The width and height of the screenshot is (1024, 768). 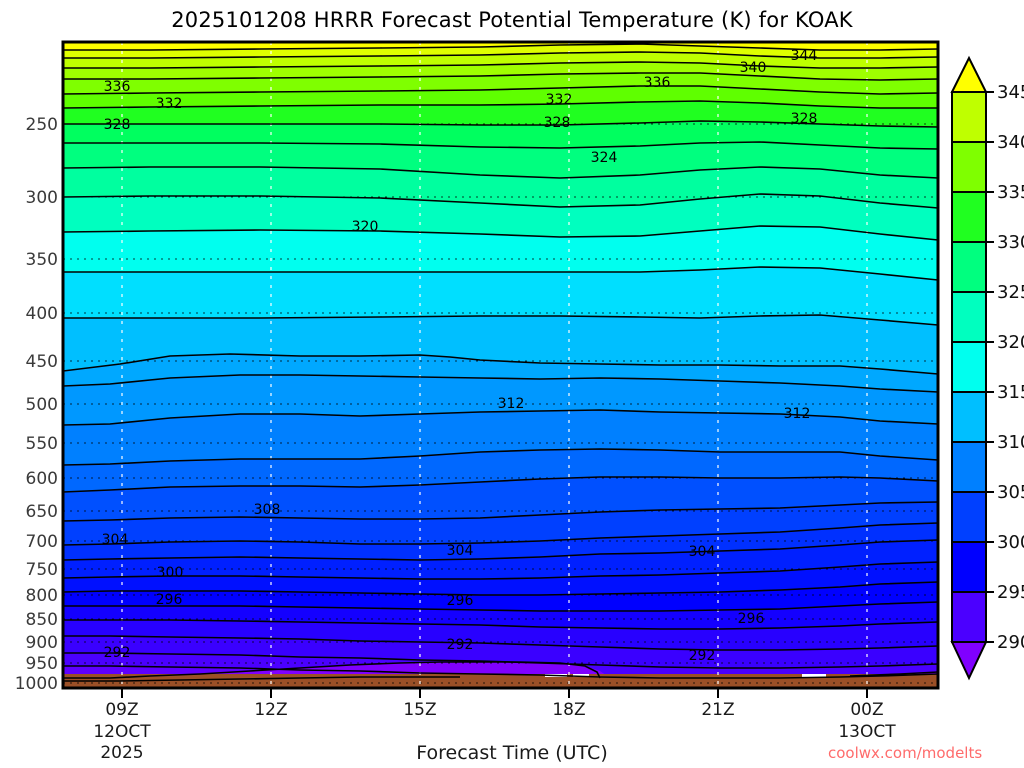 I want to click on colorbar-tick-label: 305, so click(x=1010, y=492).